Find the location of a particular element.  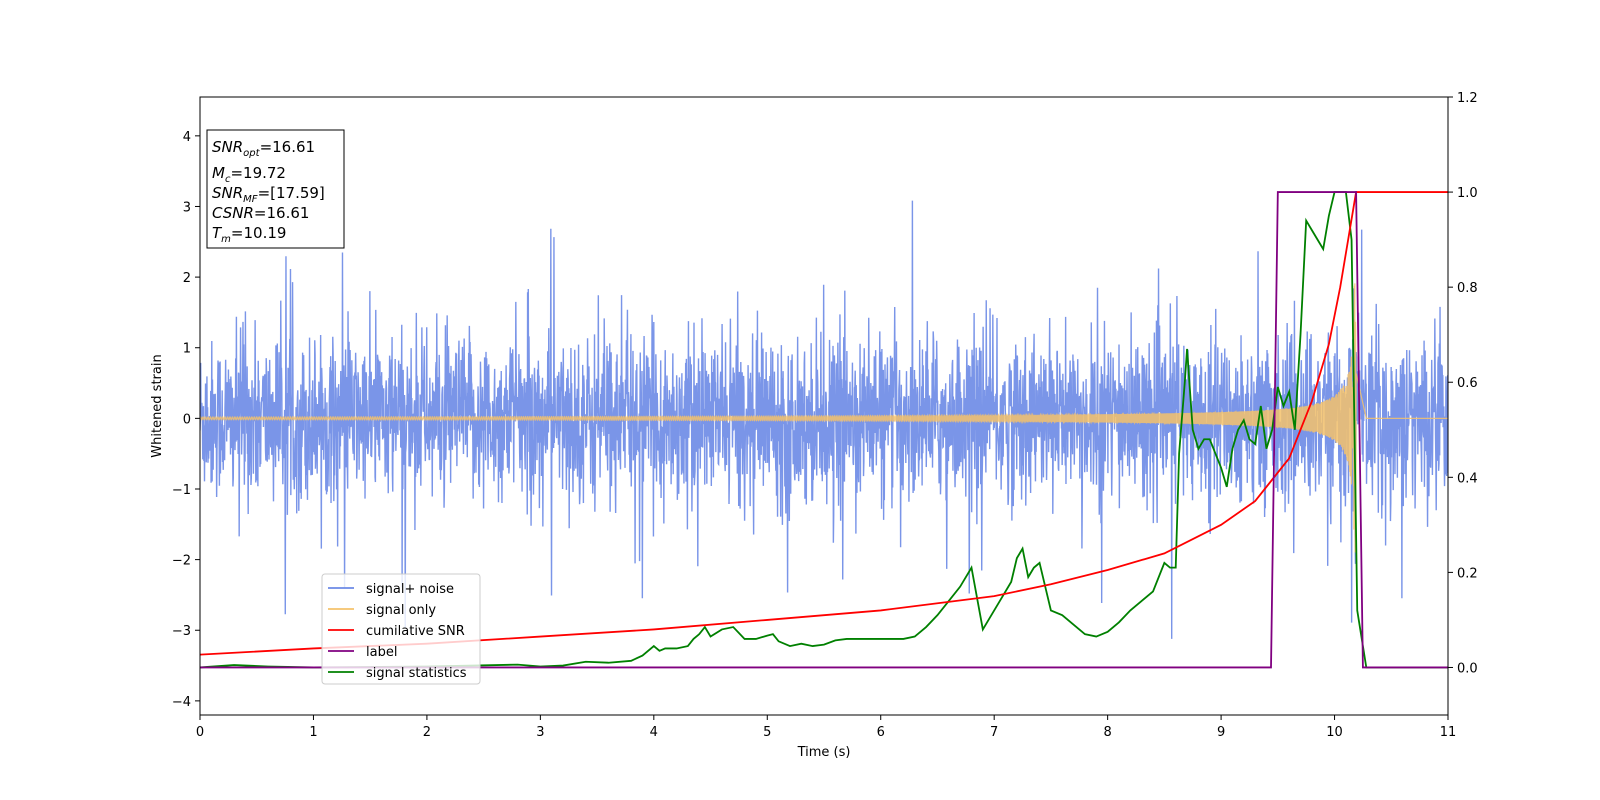

annotation-csnr-symbol: CSNR is located at coordinates (233, 213).